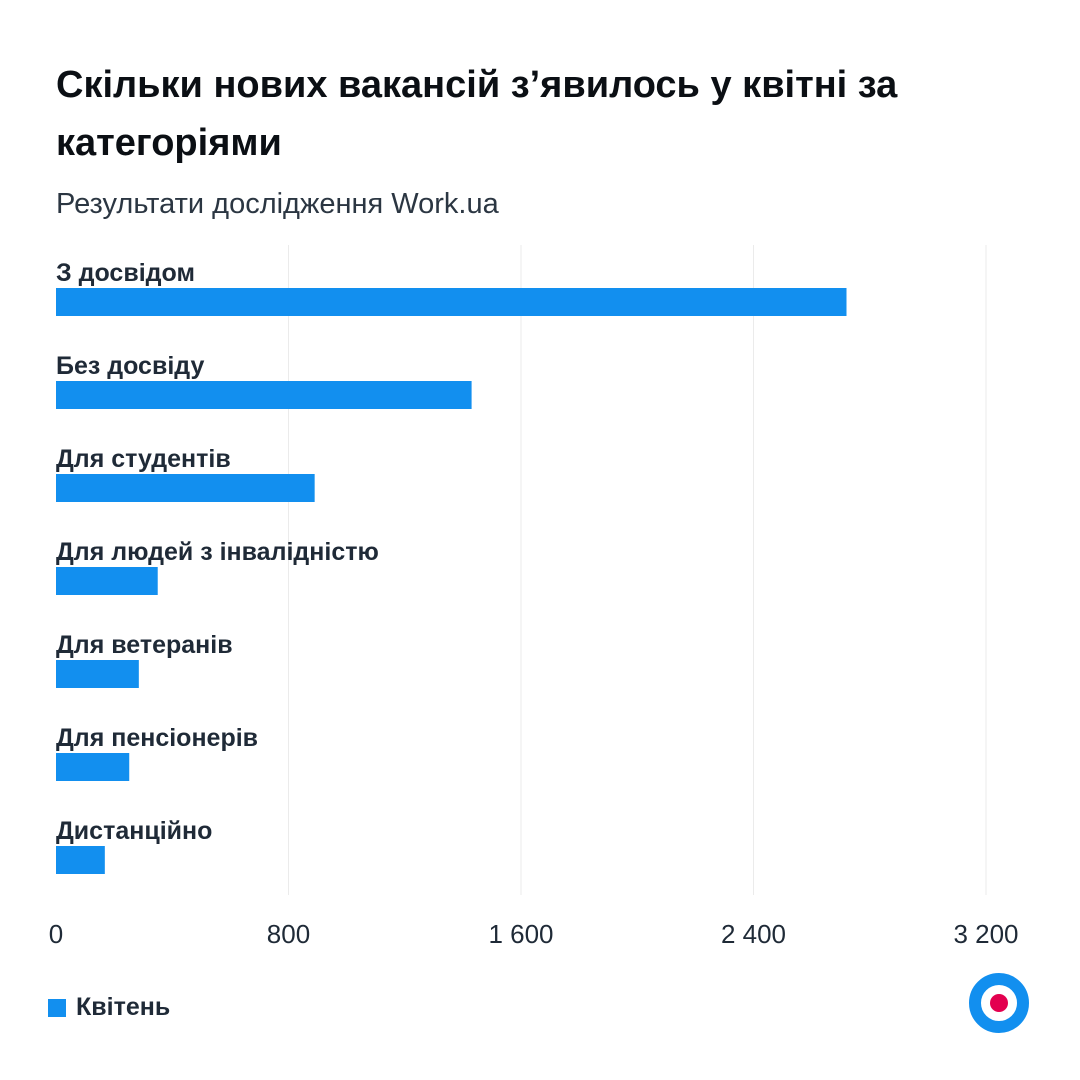 The height and width of the screenshot is (1080, 1080). I want to click on category-label: Для людей з інвалідністю, so click(217, 552).